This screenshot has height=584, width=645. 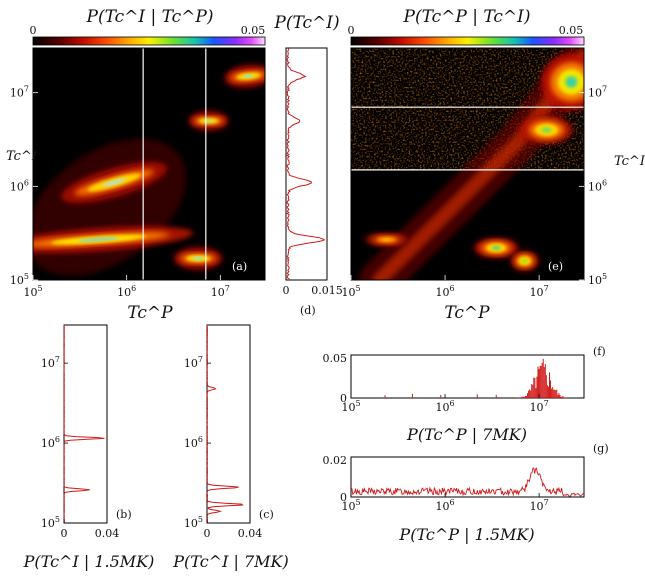 What do you see at coordinates (597, 279) in the screenshot?
I see `panel-e-ytick-0: 10⁵` at bounding box center [597, 279].